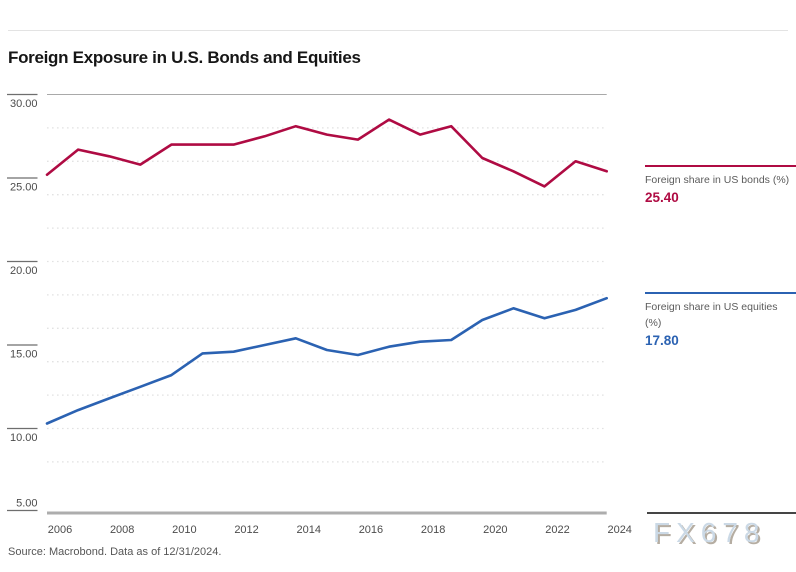 The width and height of the screenshot is (796, 572). Describe the element at coordinates (557, 530) in the screenshot. I see `x-tick-label: 2022` at that location.